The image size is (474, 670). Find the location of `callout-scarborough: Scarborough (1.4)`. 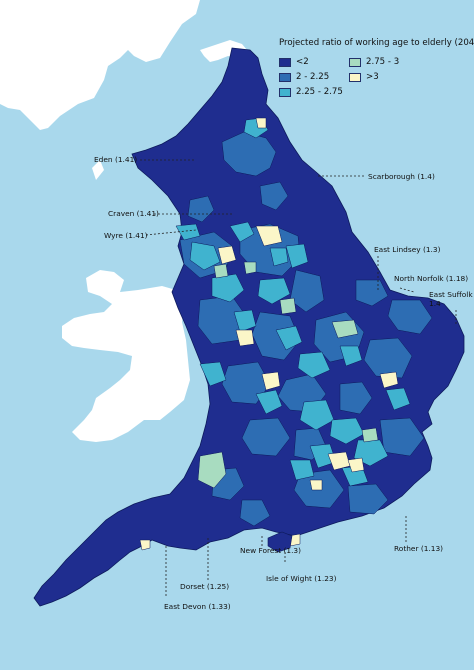

callout-scarborough: Scarborough (1.4) is located at coordinates (401, 176).